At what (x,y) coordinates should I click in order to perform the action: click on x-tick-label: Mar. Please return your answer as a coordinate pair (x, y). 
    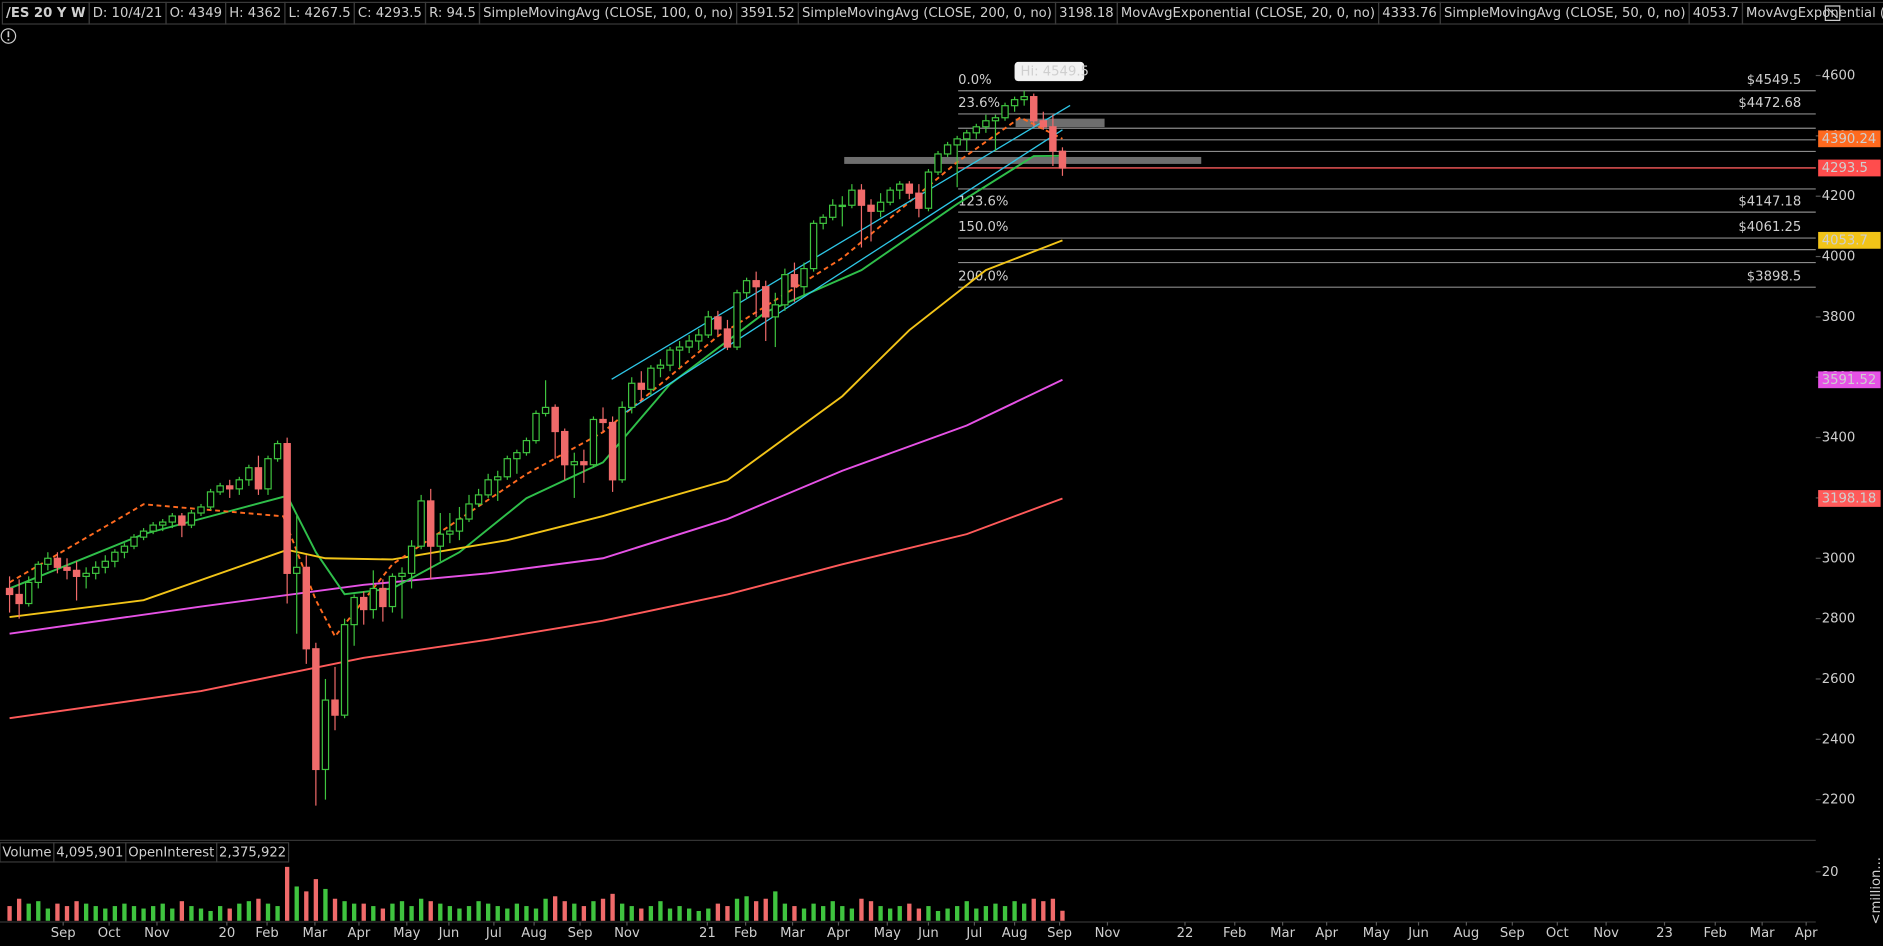
    Looking at the image, I should click on (1282, 933).